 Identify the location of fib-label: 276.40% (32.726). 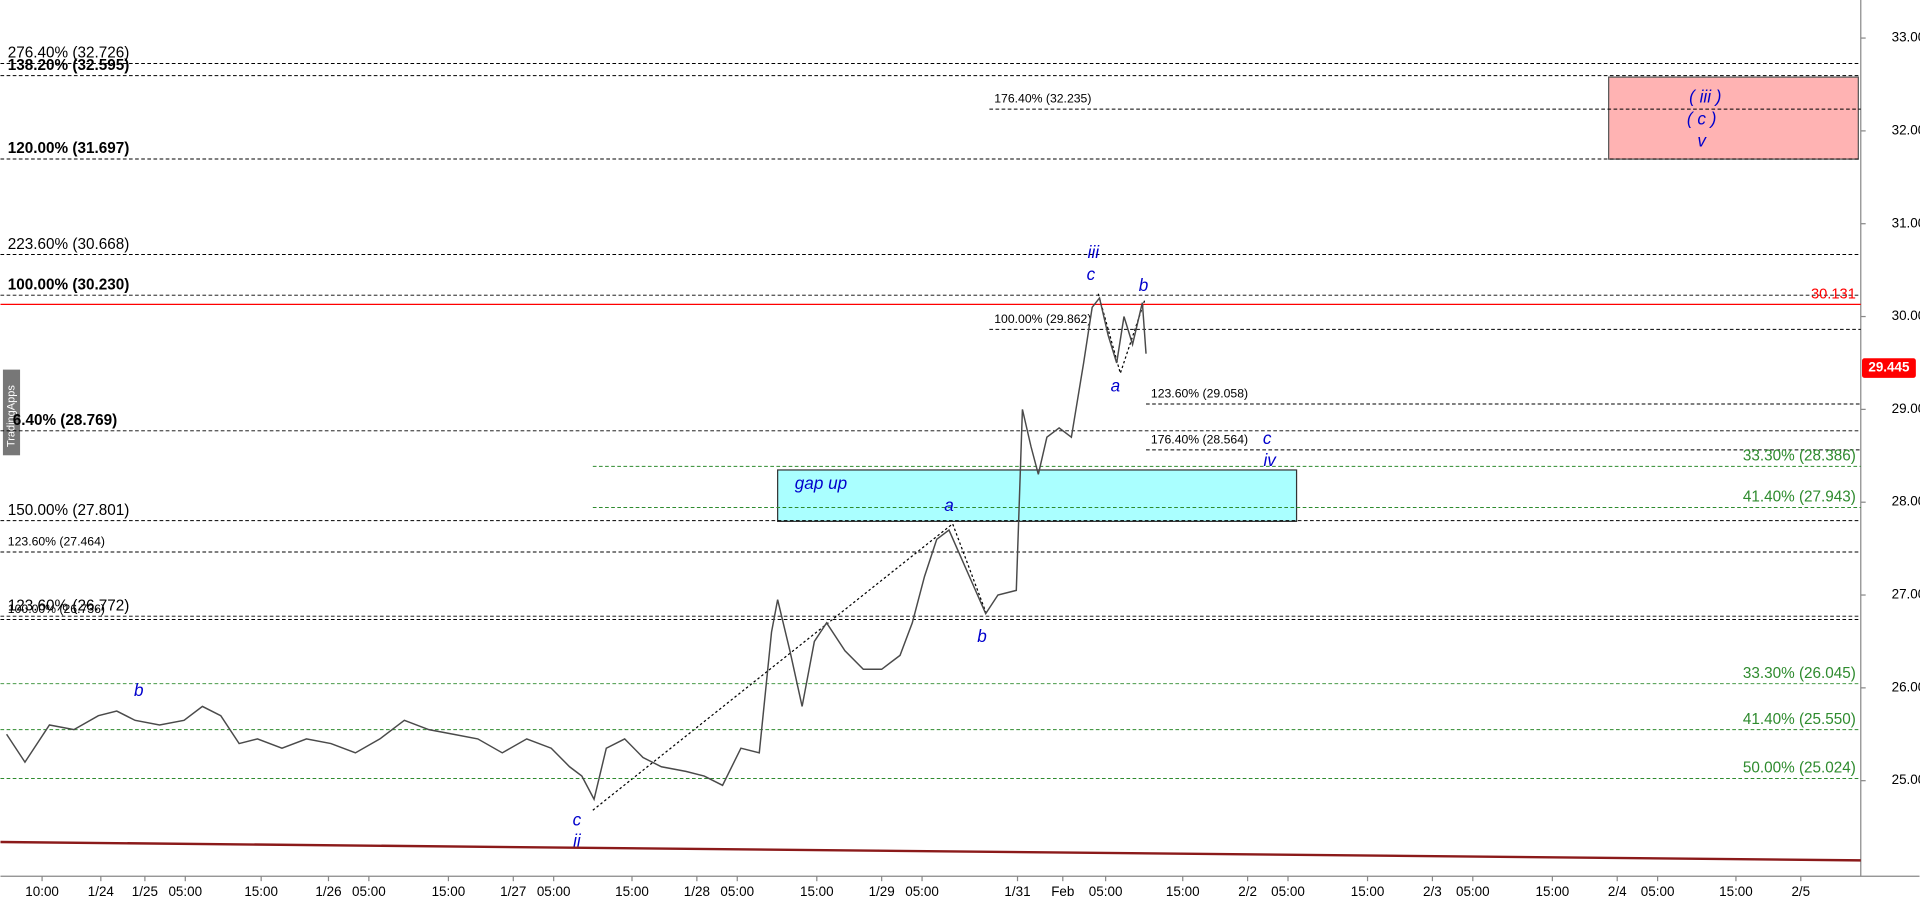
(68, 53).